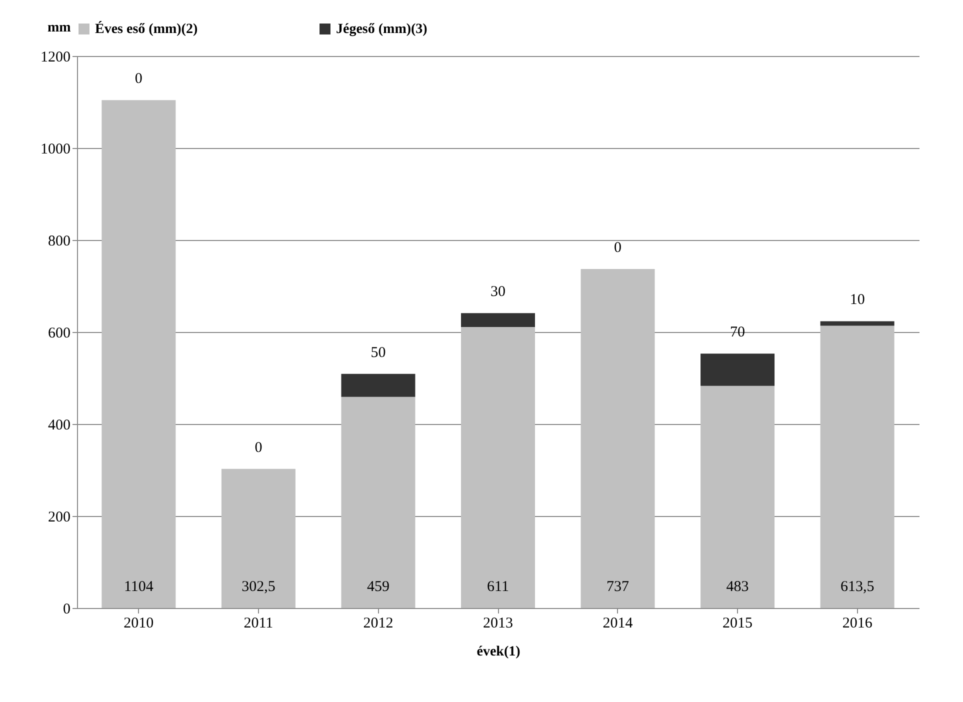 This screenshot has height=702, width=963. I want to click on data-label: 70, so click(738, 332).